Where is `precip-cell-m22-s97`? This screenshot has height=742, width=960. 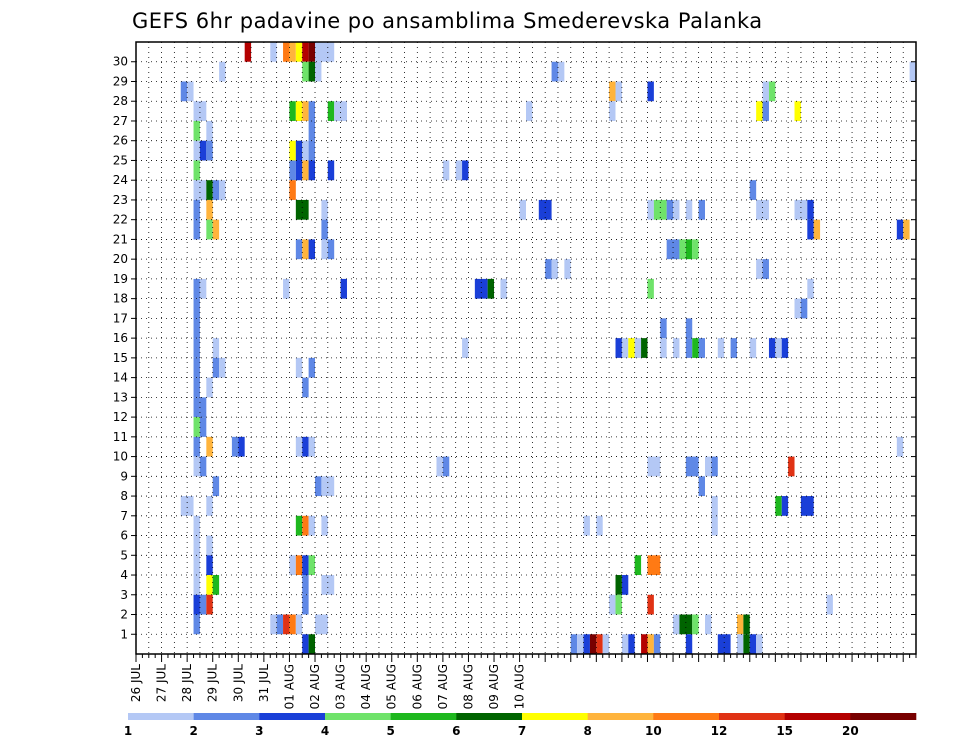
precip-cell-m22-s97 is located at coordinates (762, 209).